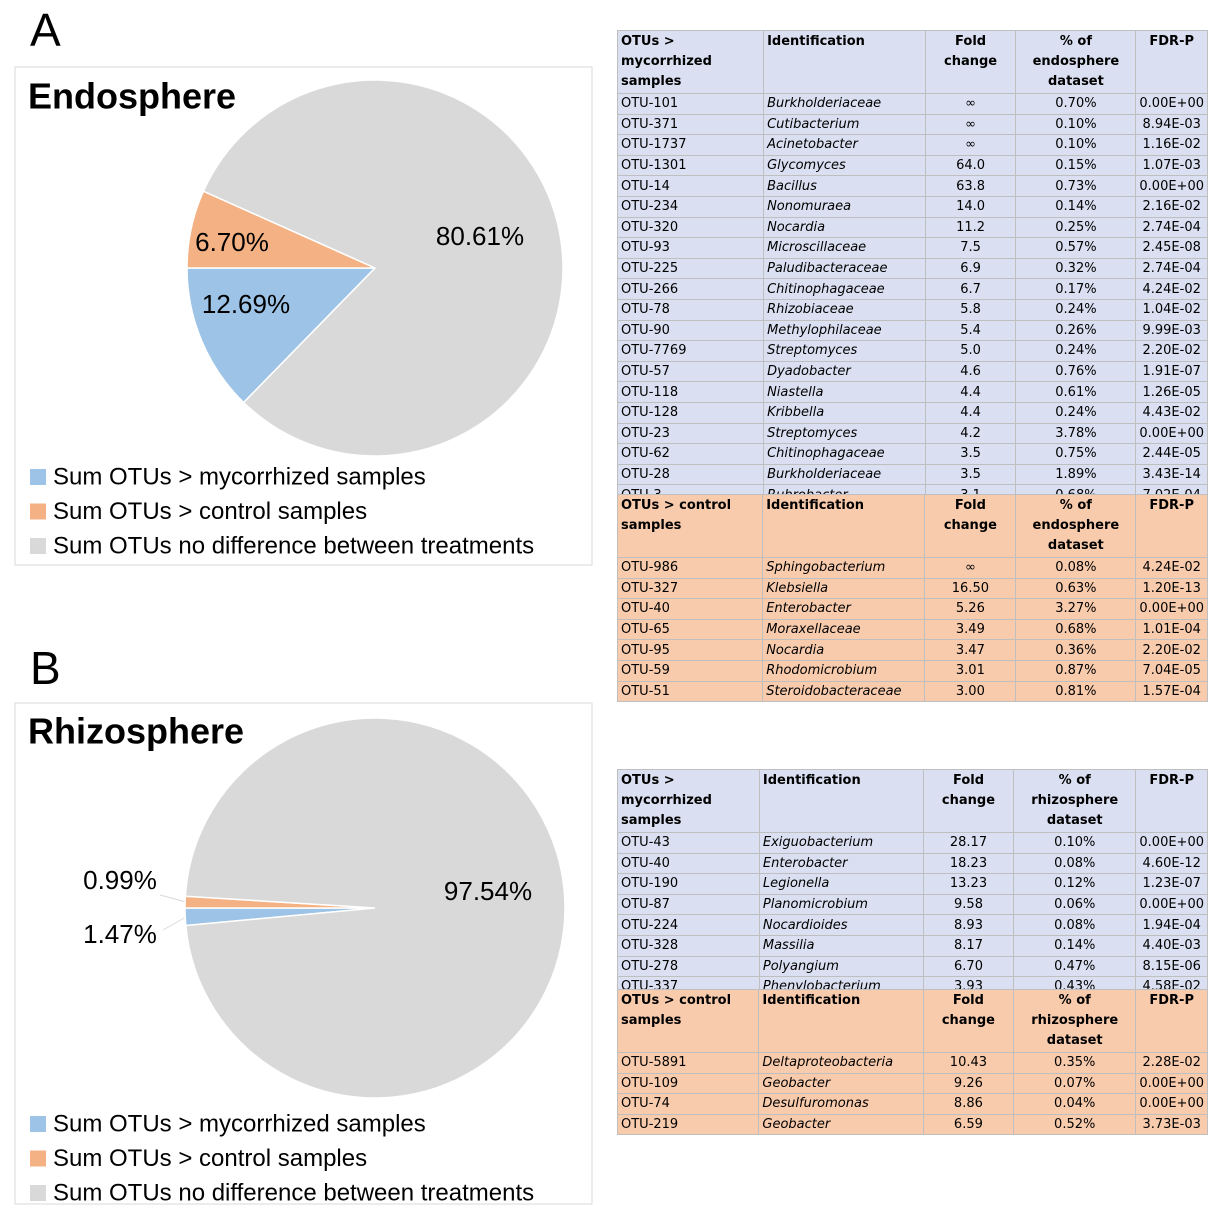 This screenshot has height=1205, width=1213. I want to click on table-cell: 16.50, so click(970, 588).